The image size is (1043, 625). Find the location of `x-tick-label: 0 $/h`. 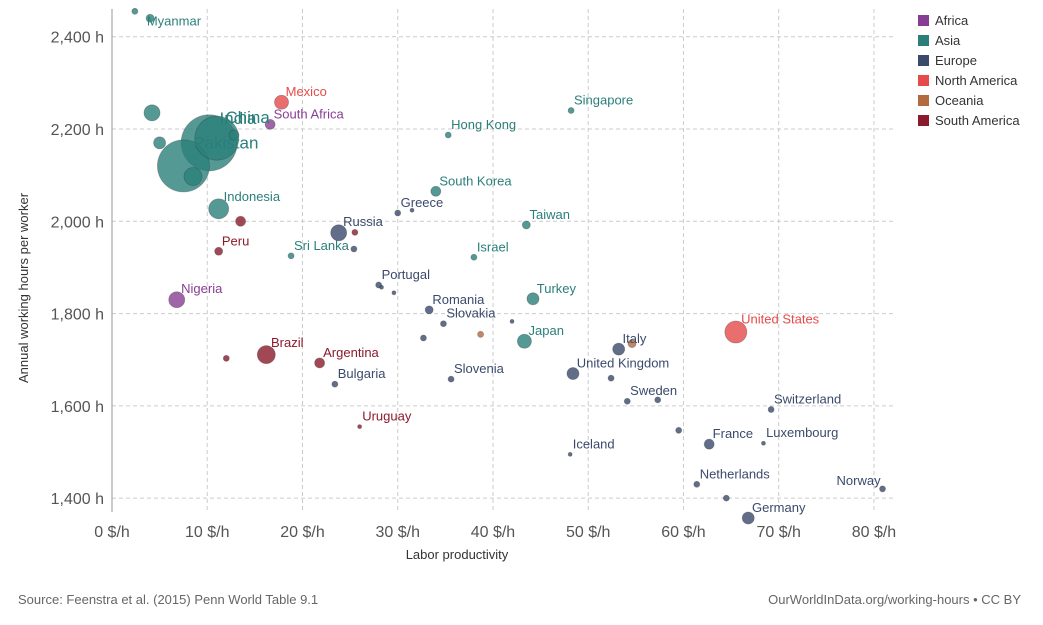

x-tick-label: 0 $/h is located at coordinates (112, 532).